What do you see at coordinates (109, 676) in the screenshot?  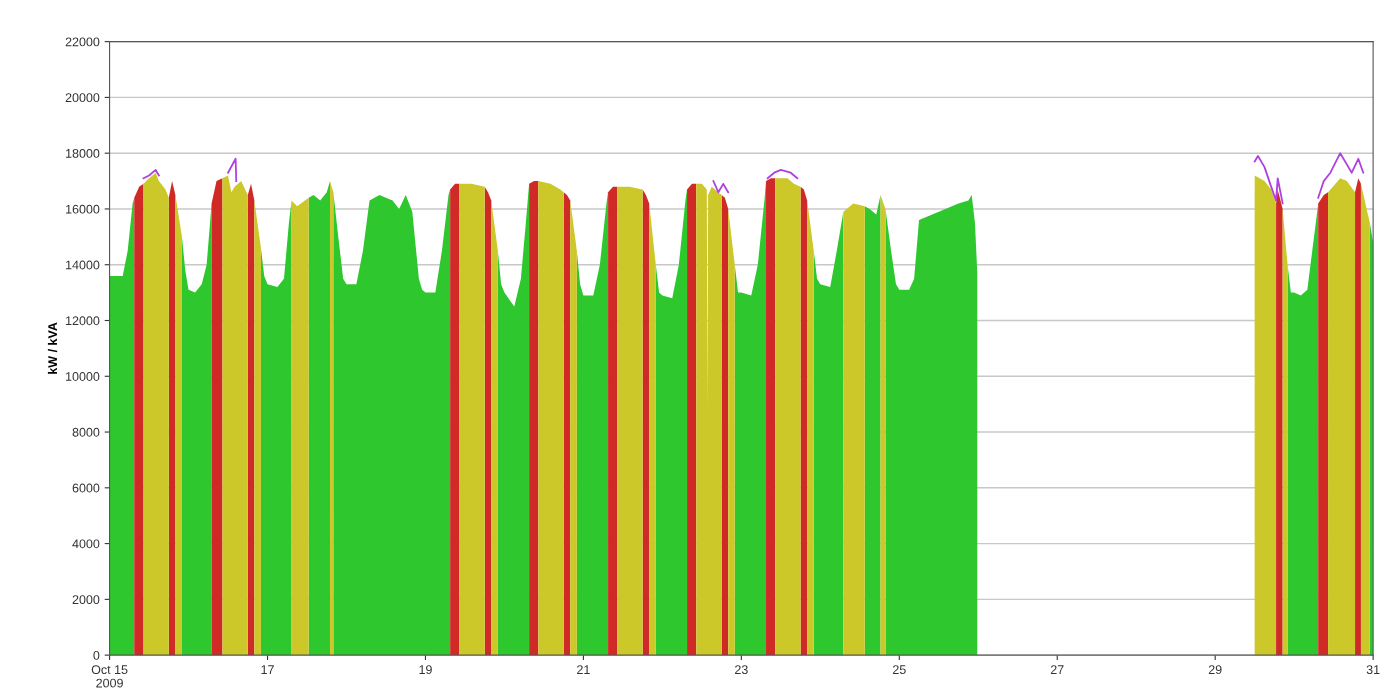 I see `x-tick-label: Oct 15 2009` at bounding box center [109, 676].